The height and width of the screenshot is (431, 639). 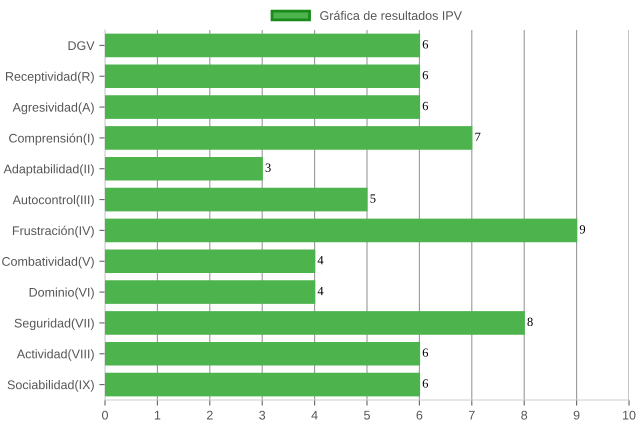 I want to click on y-tick-label: Autocontrol(III), so click(x=53, y=201).